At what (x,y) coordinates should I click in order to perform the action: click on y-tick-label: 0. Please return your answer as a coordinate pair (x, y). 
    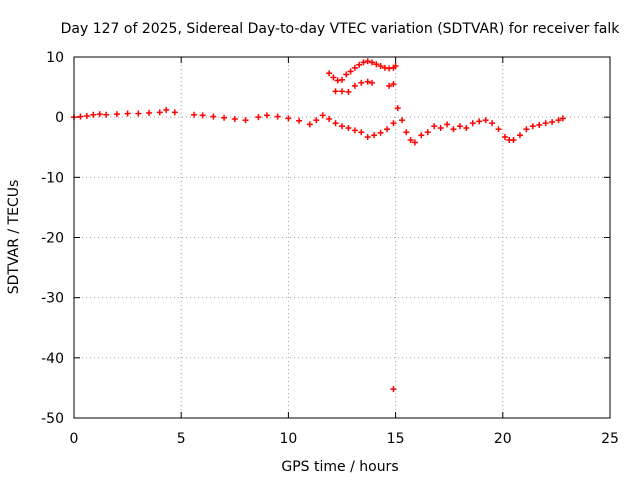
    Looking at the image, I should click on (59, 118).